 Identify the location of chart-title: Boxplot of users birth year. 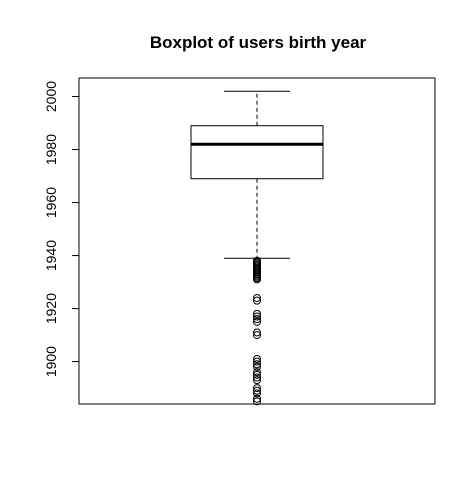
(258, 42).